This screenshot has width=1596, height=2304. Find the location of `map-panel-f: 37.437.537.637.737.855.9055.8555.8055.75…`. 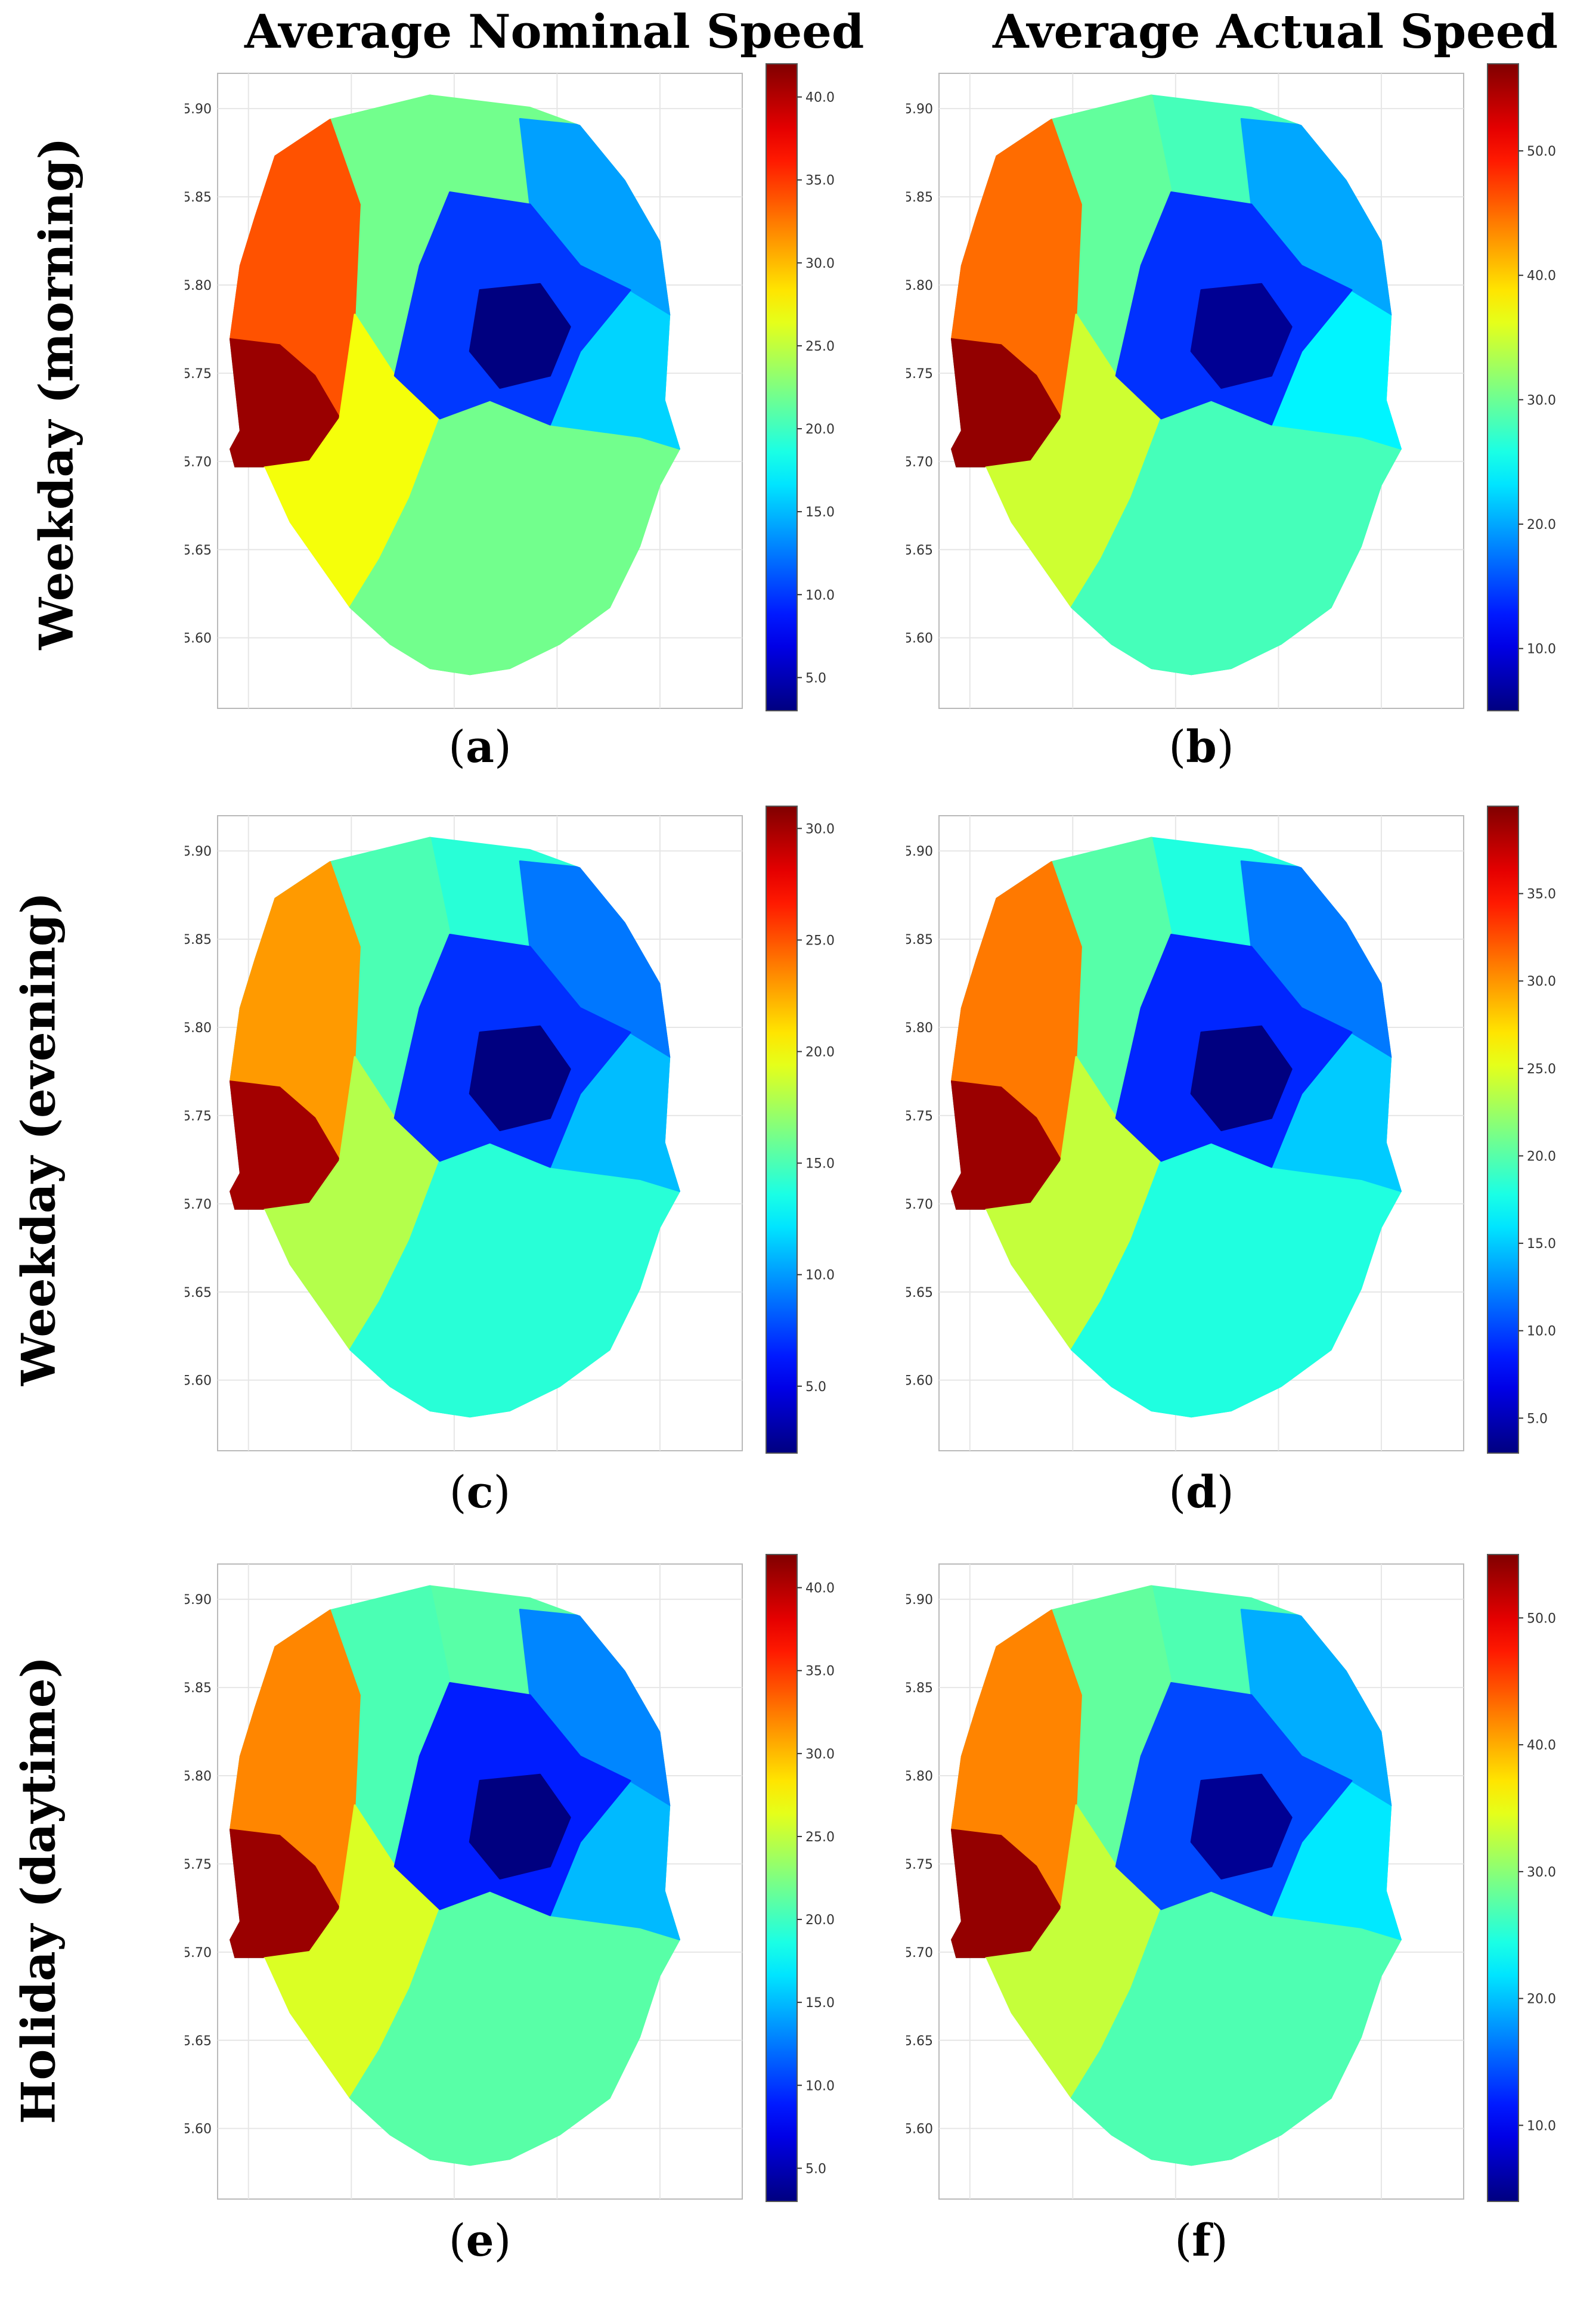

map-panel-f: 37.437.537.637.737.855.9055.8555.8055.75… is located at coordinates (1237, 1886).